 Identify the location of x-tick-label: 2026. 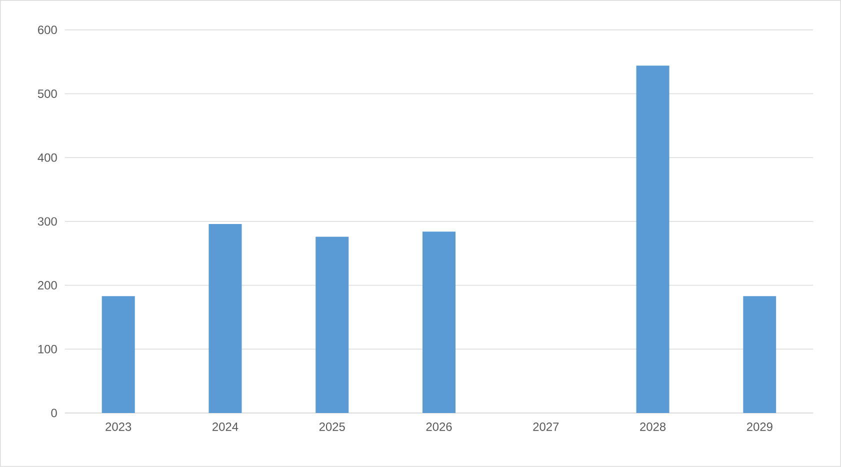
(439, 427).